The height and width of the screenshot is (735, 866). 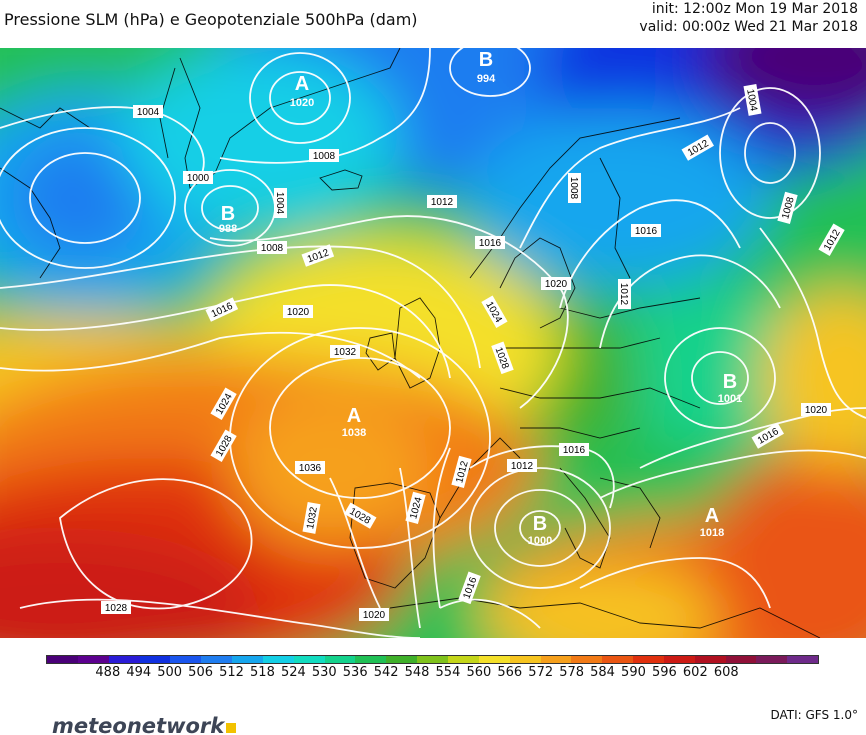 I want to click on data-source: DATI: GFS 1.0°, so click(x=814, y=715).